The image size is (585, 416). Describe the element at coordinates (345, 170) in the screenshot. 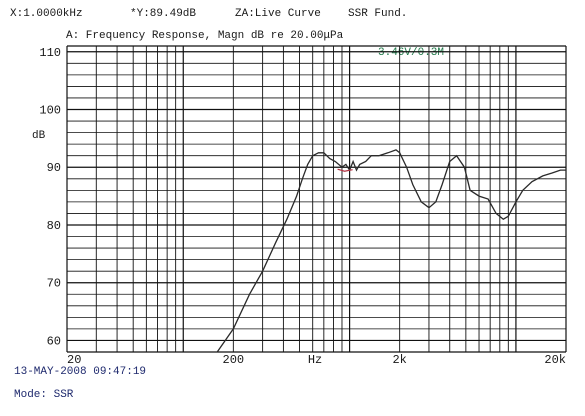

I see `cursor-marker` at that location.